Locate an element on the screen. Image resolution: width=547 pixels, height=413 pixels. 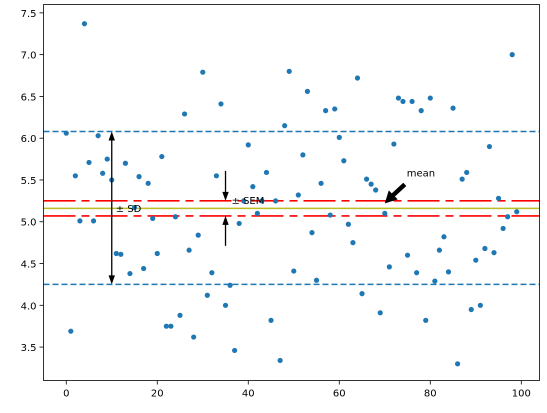
mean-arrow-shaft is located at coordinates (398, 190).